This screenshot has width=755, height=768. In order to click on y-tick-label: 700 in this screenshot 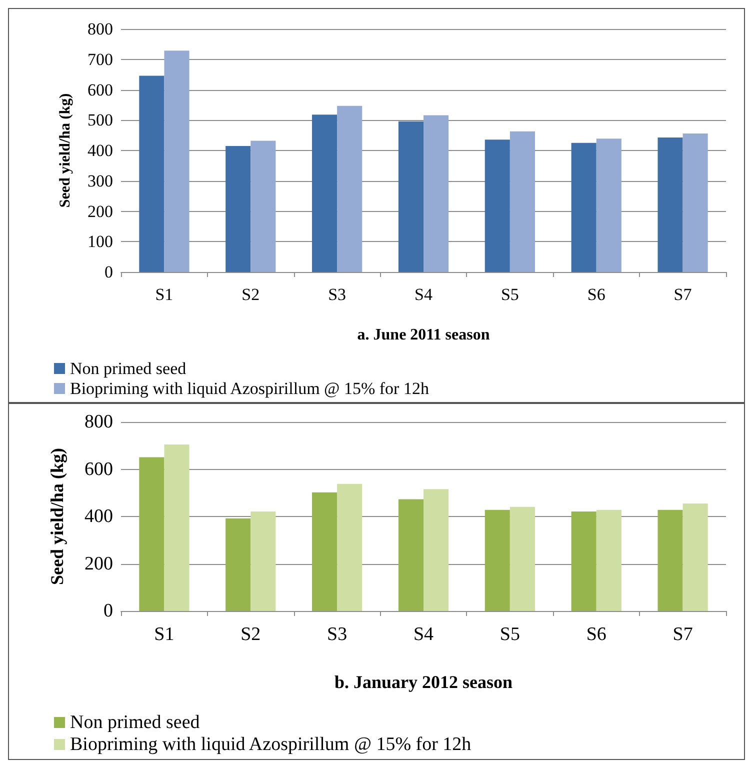, I will do `click(100, 59)`.